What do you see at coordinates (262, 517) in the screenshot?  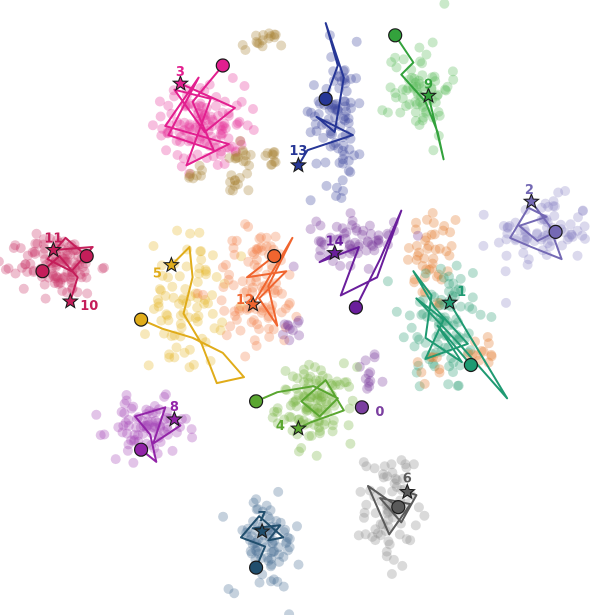 I see `trajectory-label-7: 7` at bounding box center [262, 517].